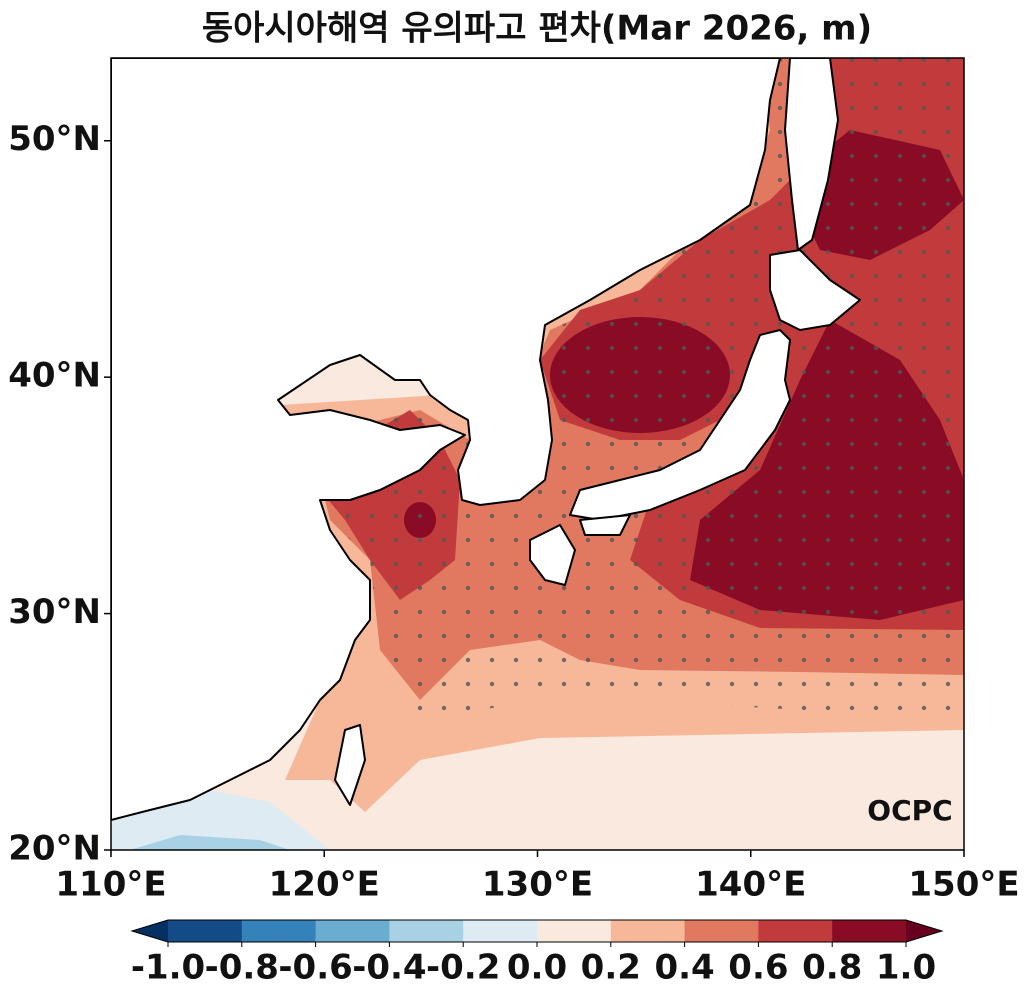  Describe the element at coordinates (168, 968) in the screenshot. I see `colorbar-tick-label: -1.0` at that location.